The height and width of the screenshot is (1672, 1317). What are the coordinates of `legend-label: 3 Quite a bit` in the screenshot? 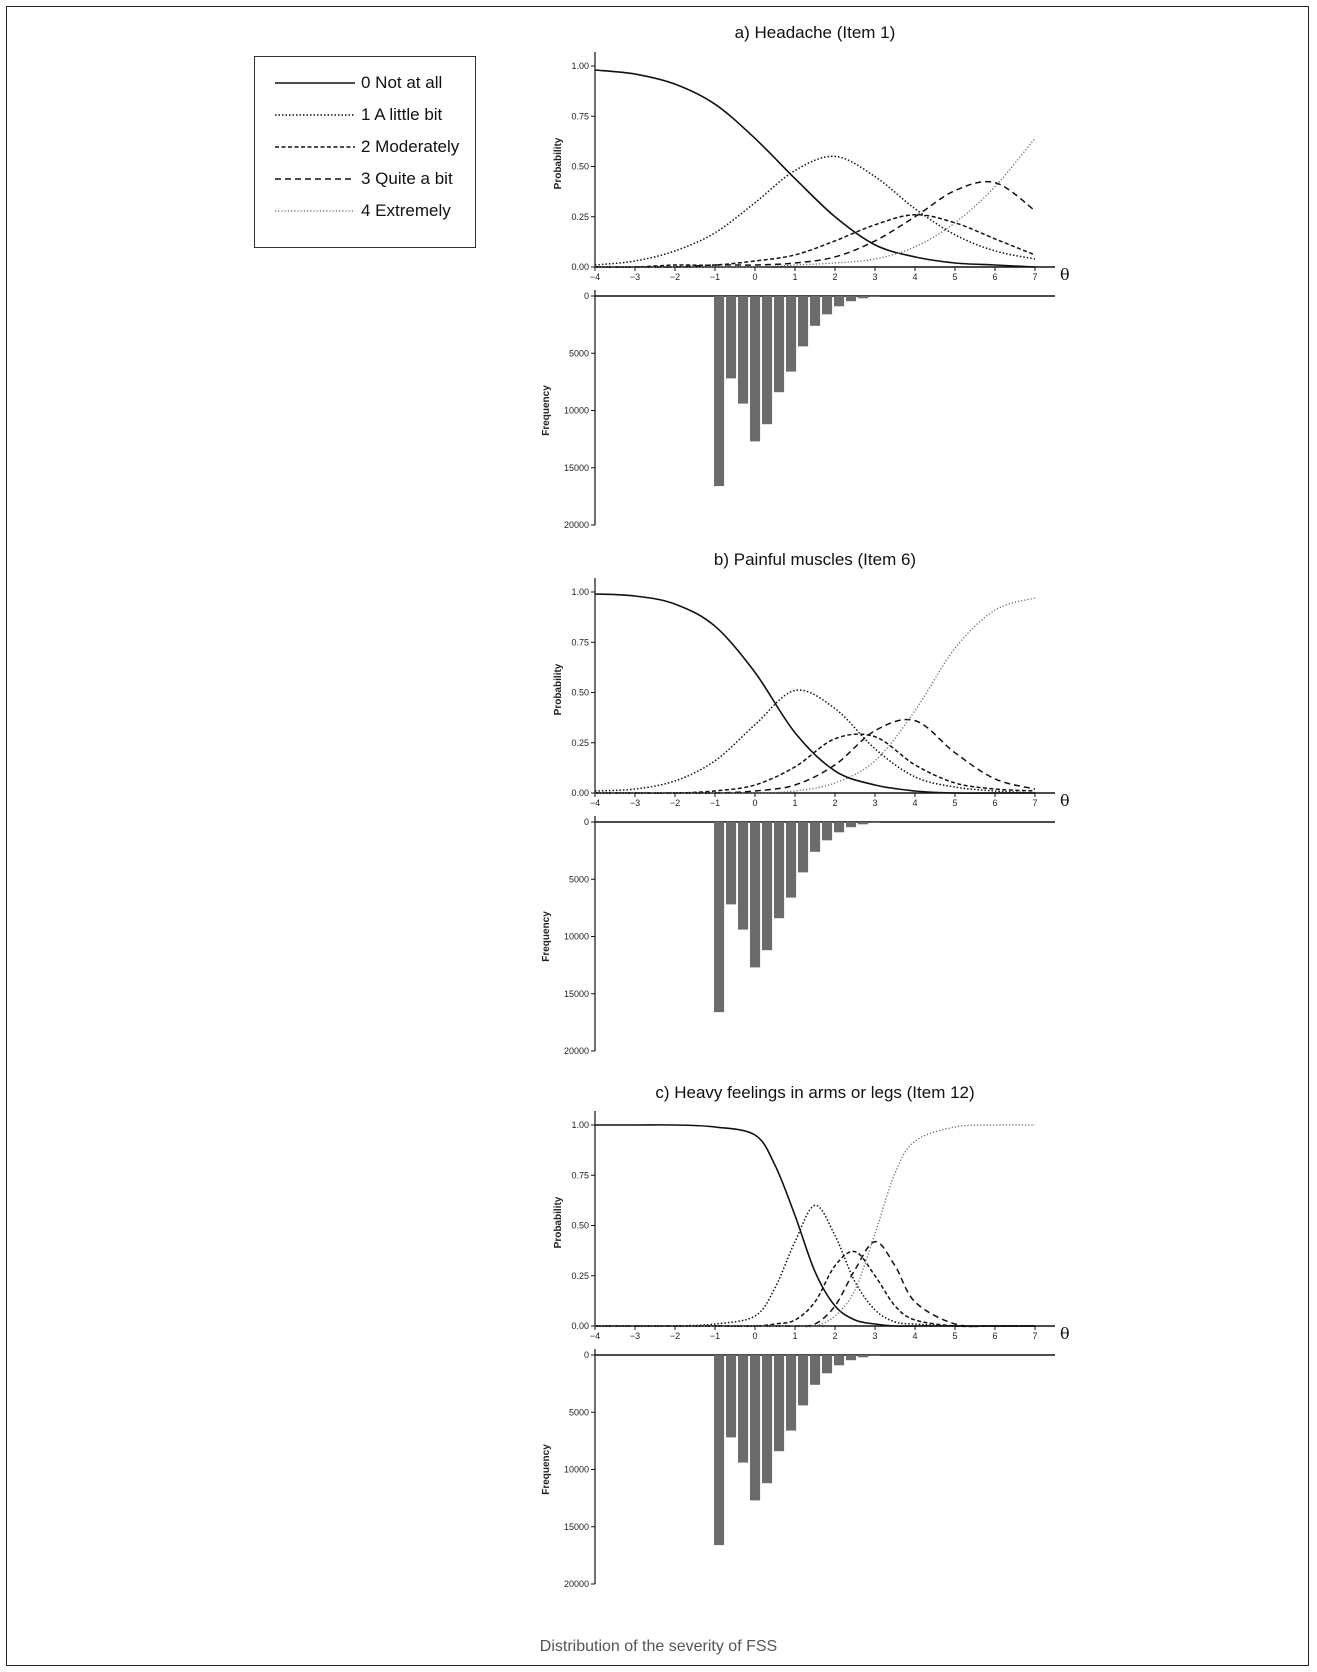 It's located at (407, 178).